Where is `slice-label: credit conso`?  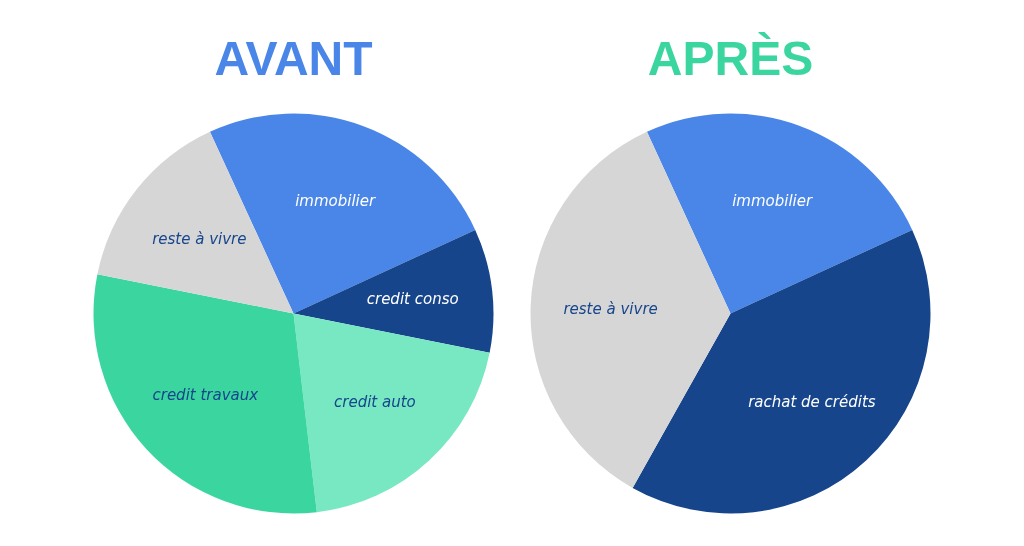
slice-label: credit conso is located at coordinates (412, 299).